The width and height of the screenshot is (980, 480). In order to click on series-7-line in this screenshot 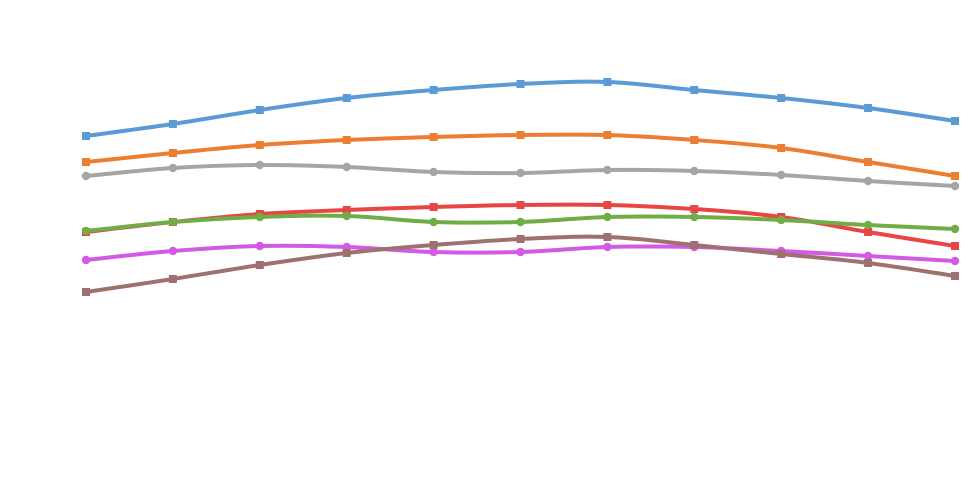, I will do `click(520, 264)`.